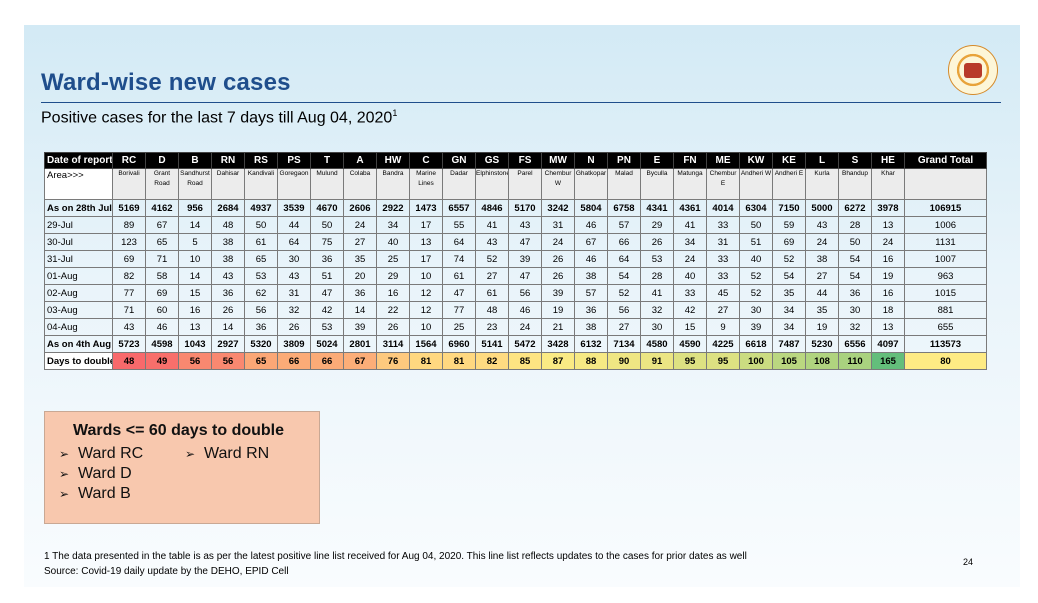 This screenshot has width=1038, height=603. Describe the element at coordinates (162, 344) in the screenshot. I see `case-count-cell: 4598` at that location.